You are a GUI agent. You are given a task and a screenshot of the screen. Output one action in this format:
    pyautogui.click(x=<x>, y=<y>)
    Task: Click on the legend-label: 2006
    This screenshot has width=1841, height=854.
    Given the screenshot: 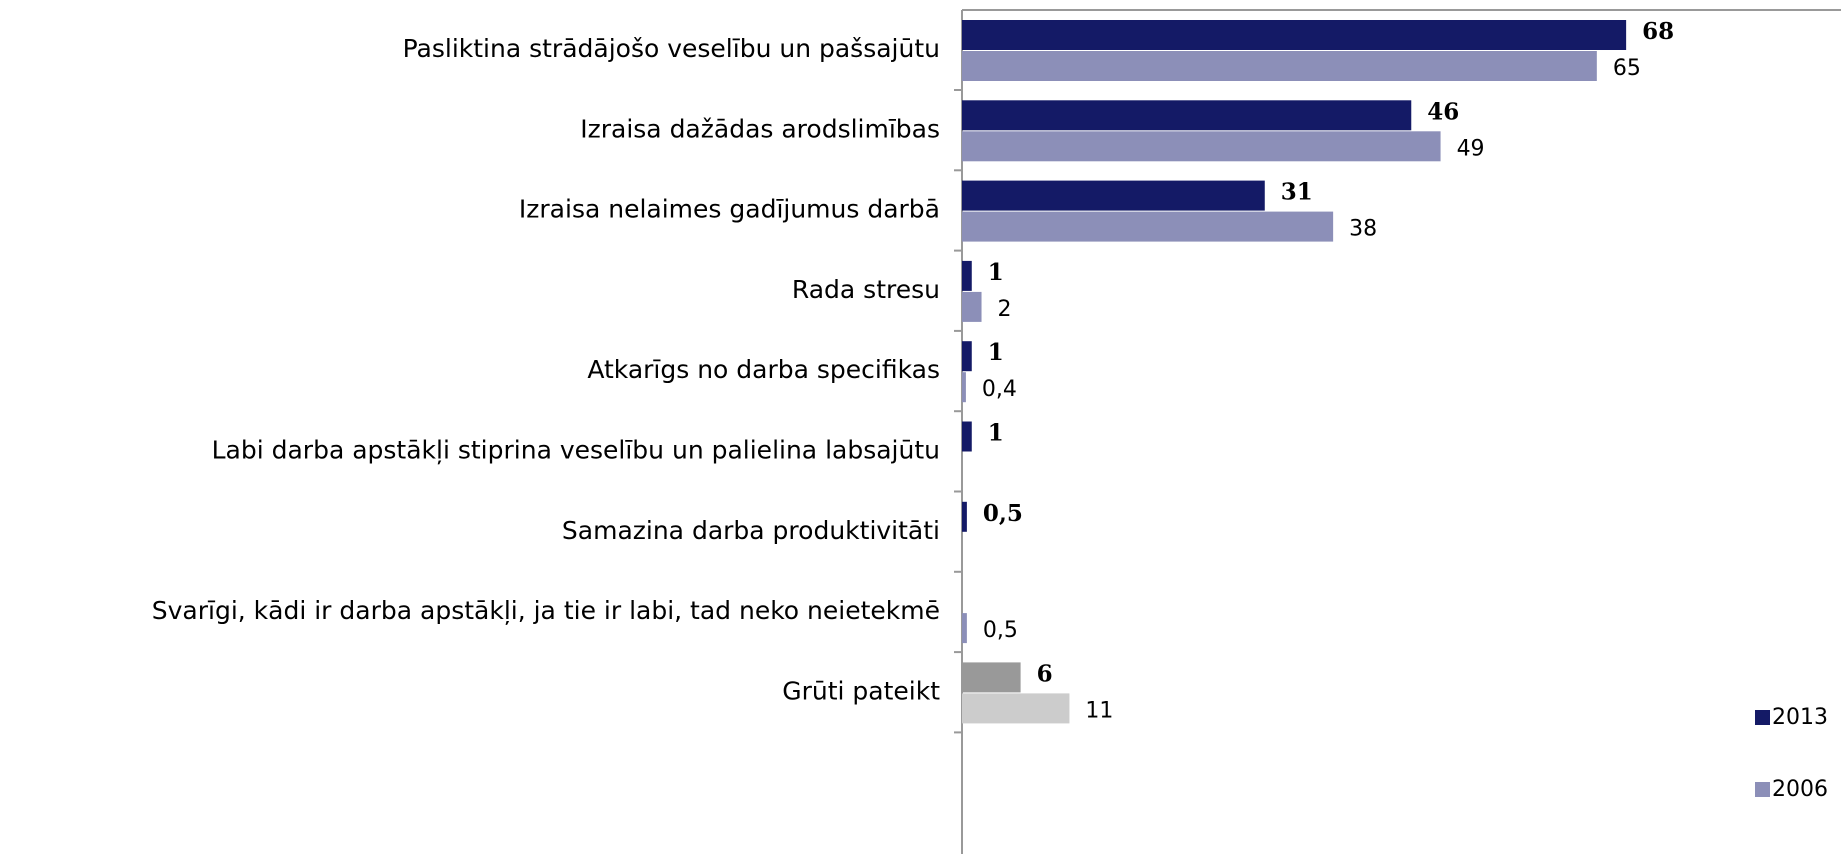 What is the action you would take?
    pyautogui.click(x=1800, y=789)
    